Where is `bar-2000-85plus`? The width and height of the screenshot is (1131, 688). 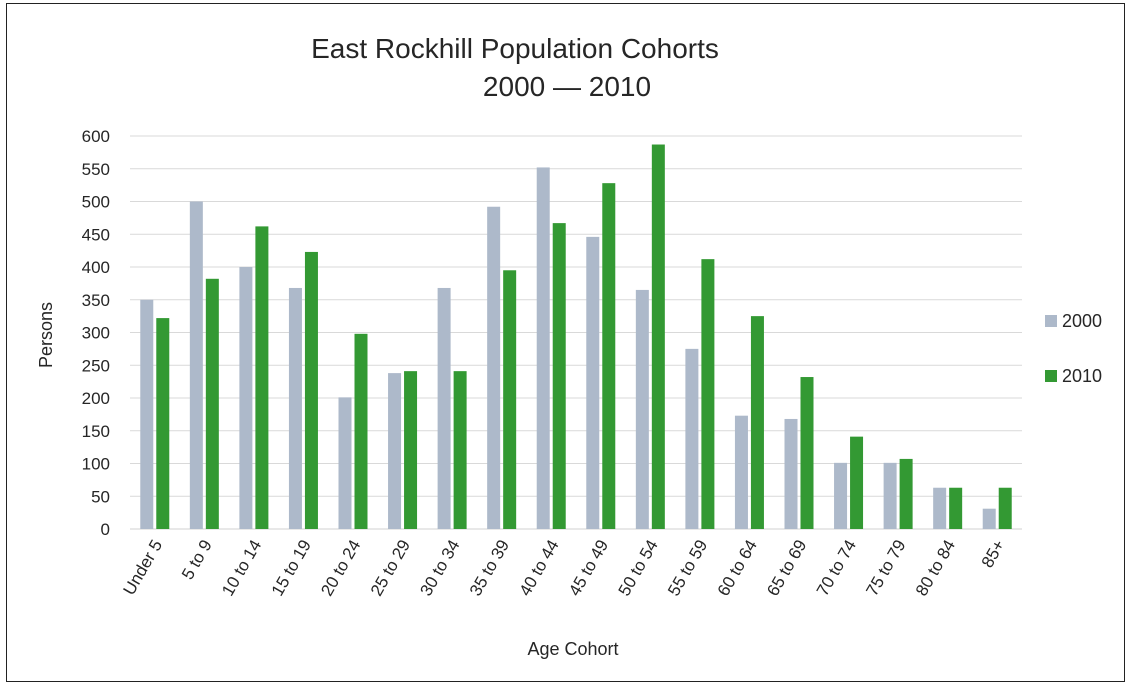
bar-2000-85plus is located at coordinates (989, 518).